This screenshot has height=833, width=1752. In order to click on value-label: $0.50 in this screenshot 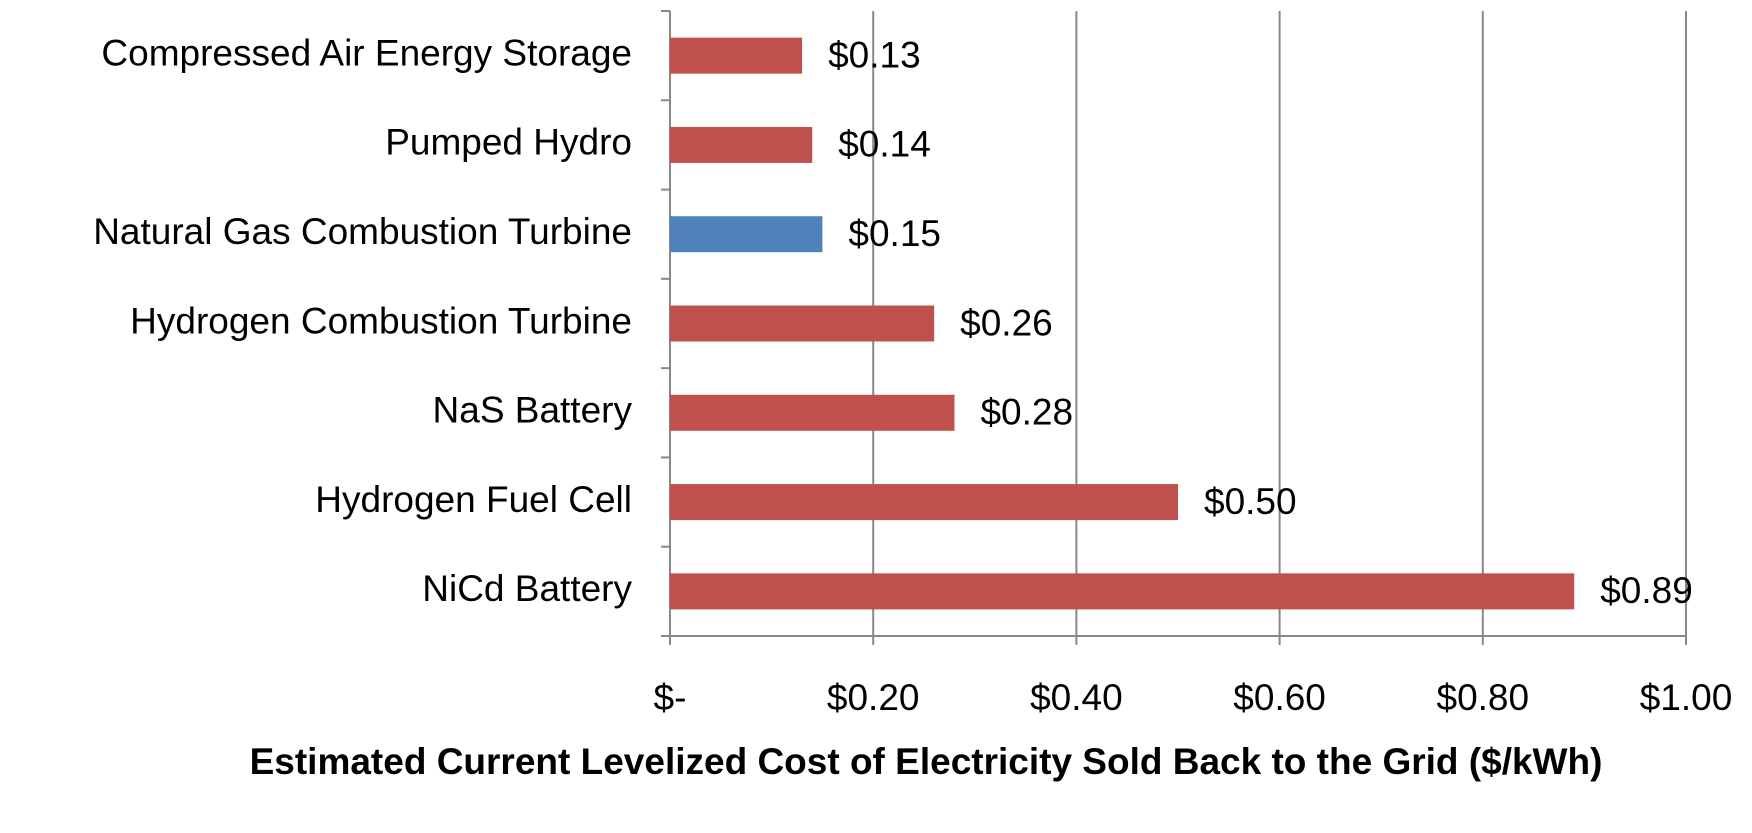, I will do `click(1250, 501)`.